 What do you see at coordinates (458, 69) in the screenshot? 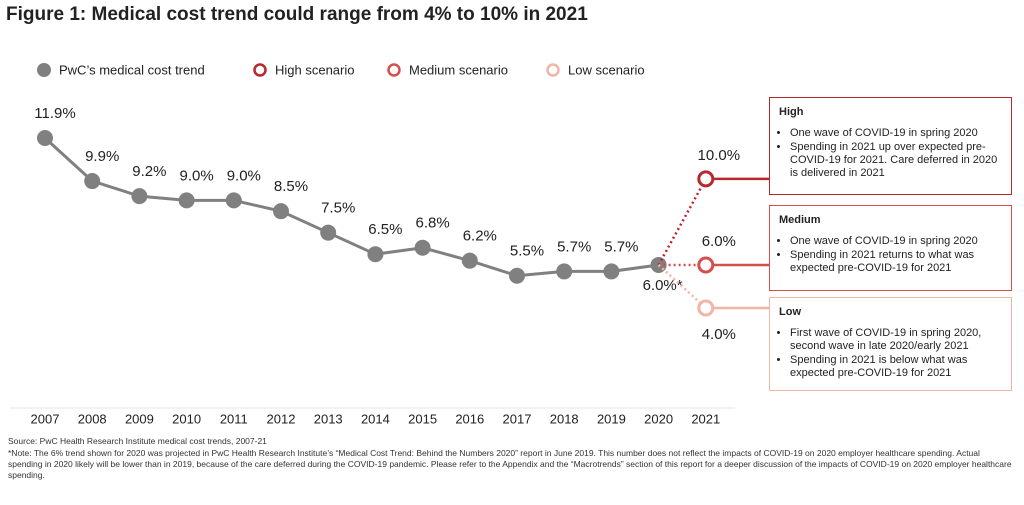
I see `legend-label: Medium scenario` at bounding box center [458, 69].